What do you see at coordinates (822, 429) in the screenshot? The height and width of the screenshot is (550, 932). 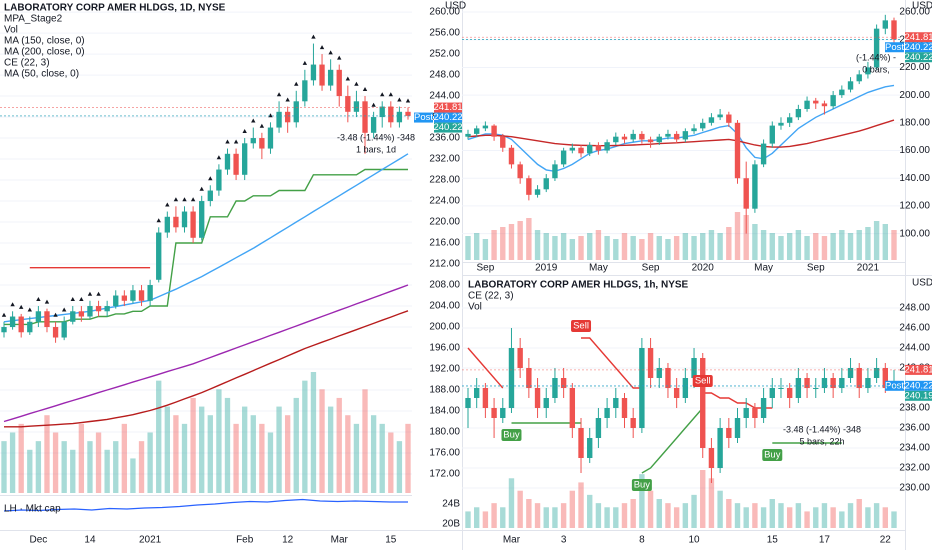 I see `measure-label: -3.48 (-1.44%) -348` at bounding box center [822, 429].